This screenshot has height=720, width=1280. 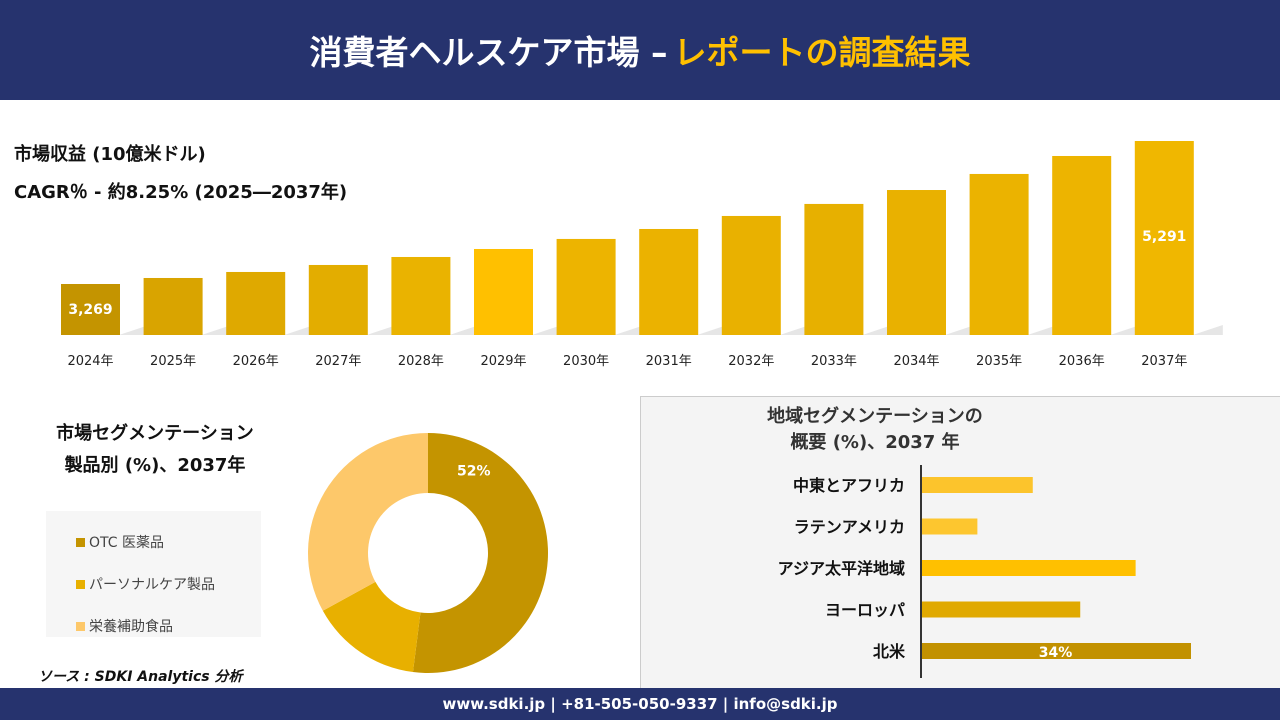 I want to click on product-donut-chart: 52%, so click(x=427, y=553).